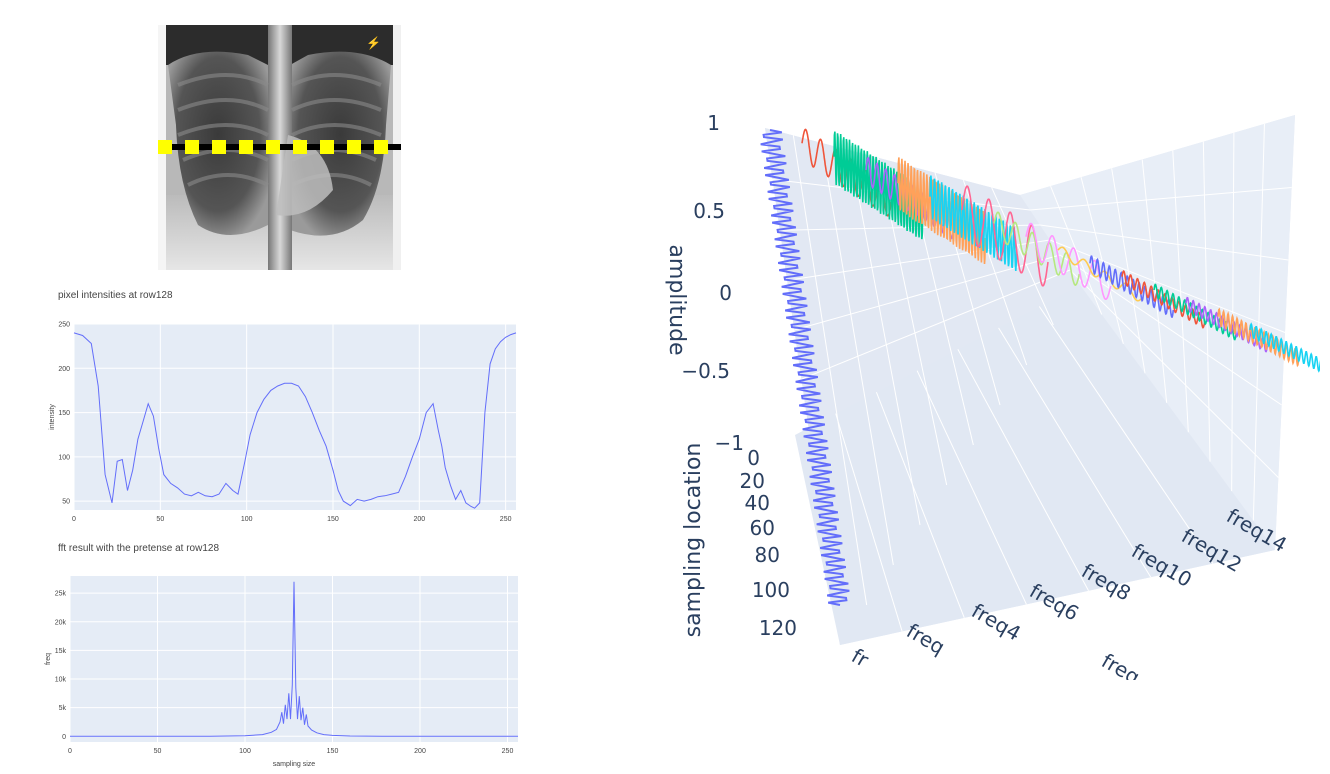 The width and height of the screenshot is (1330, 774). I want to click on y-tick-label: 20k, so click(61, 622).